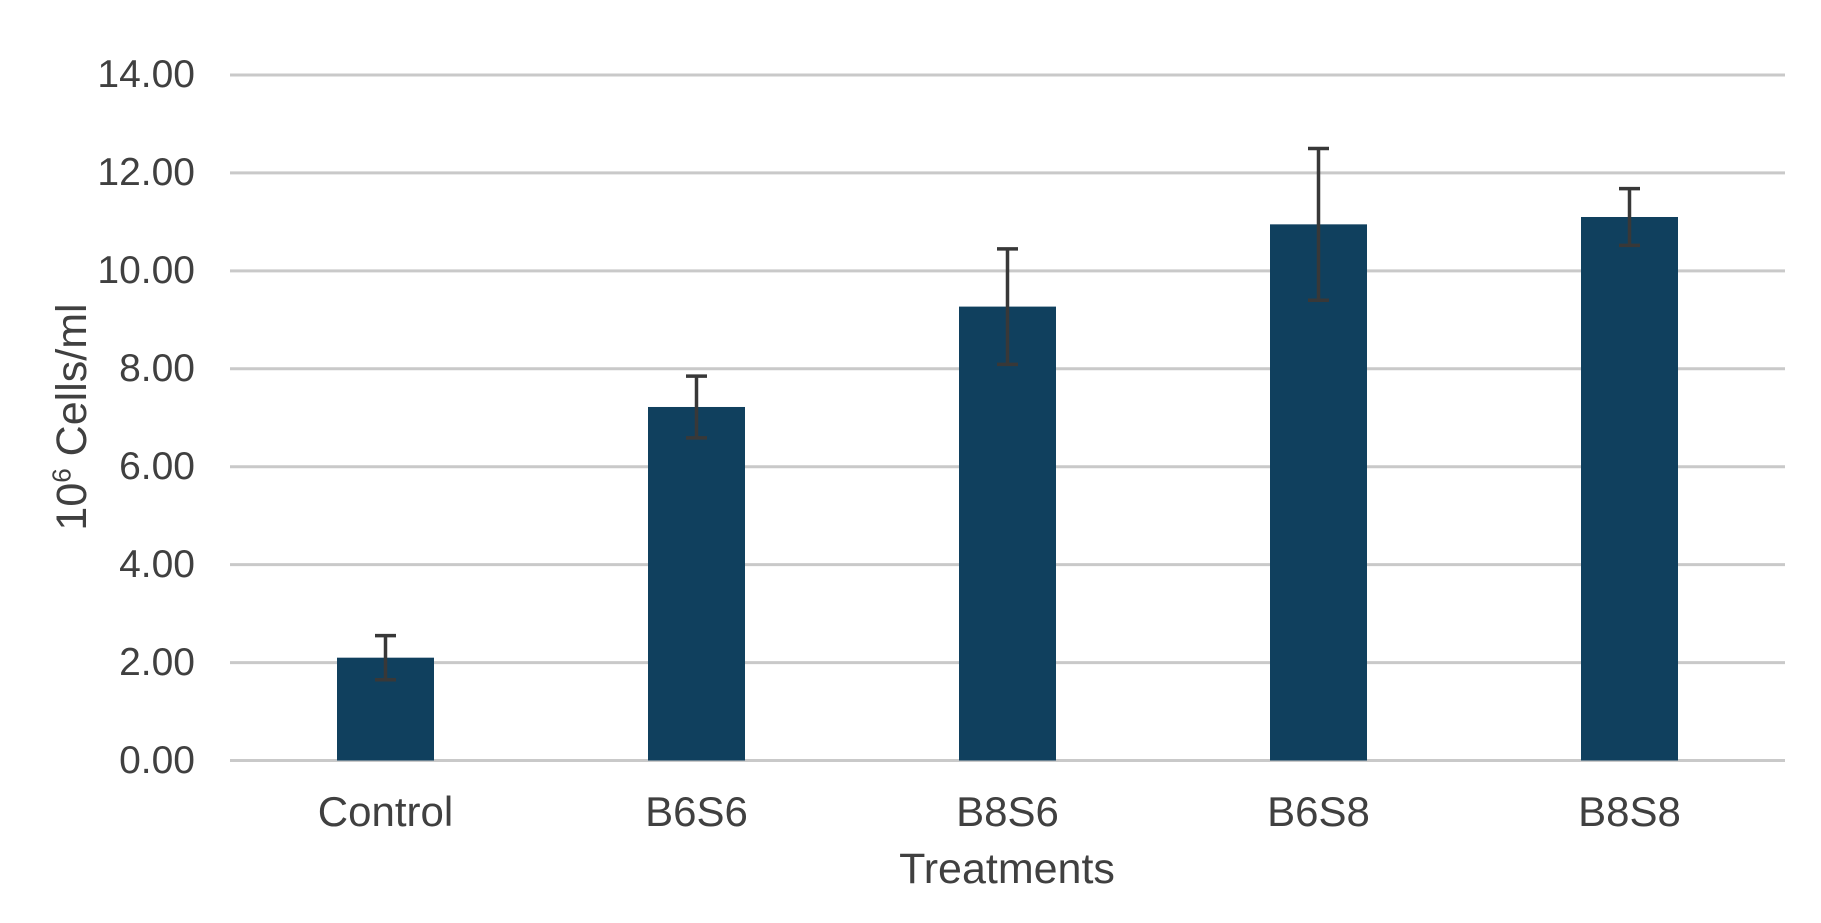 Image resolution: width=1821 pixels, height=923 pixels. I want to click on bar-b8s8, so click(1629, 488).